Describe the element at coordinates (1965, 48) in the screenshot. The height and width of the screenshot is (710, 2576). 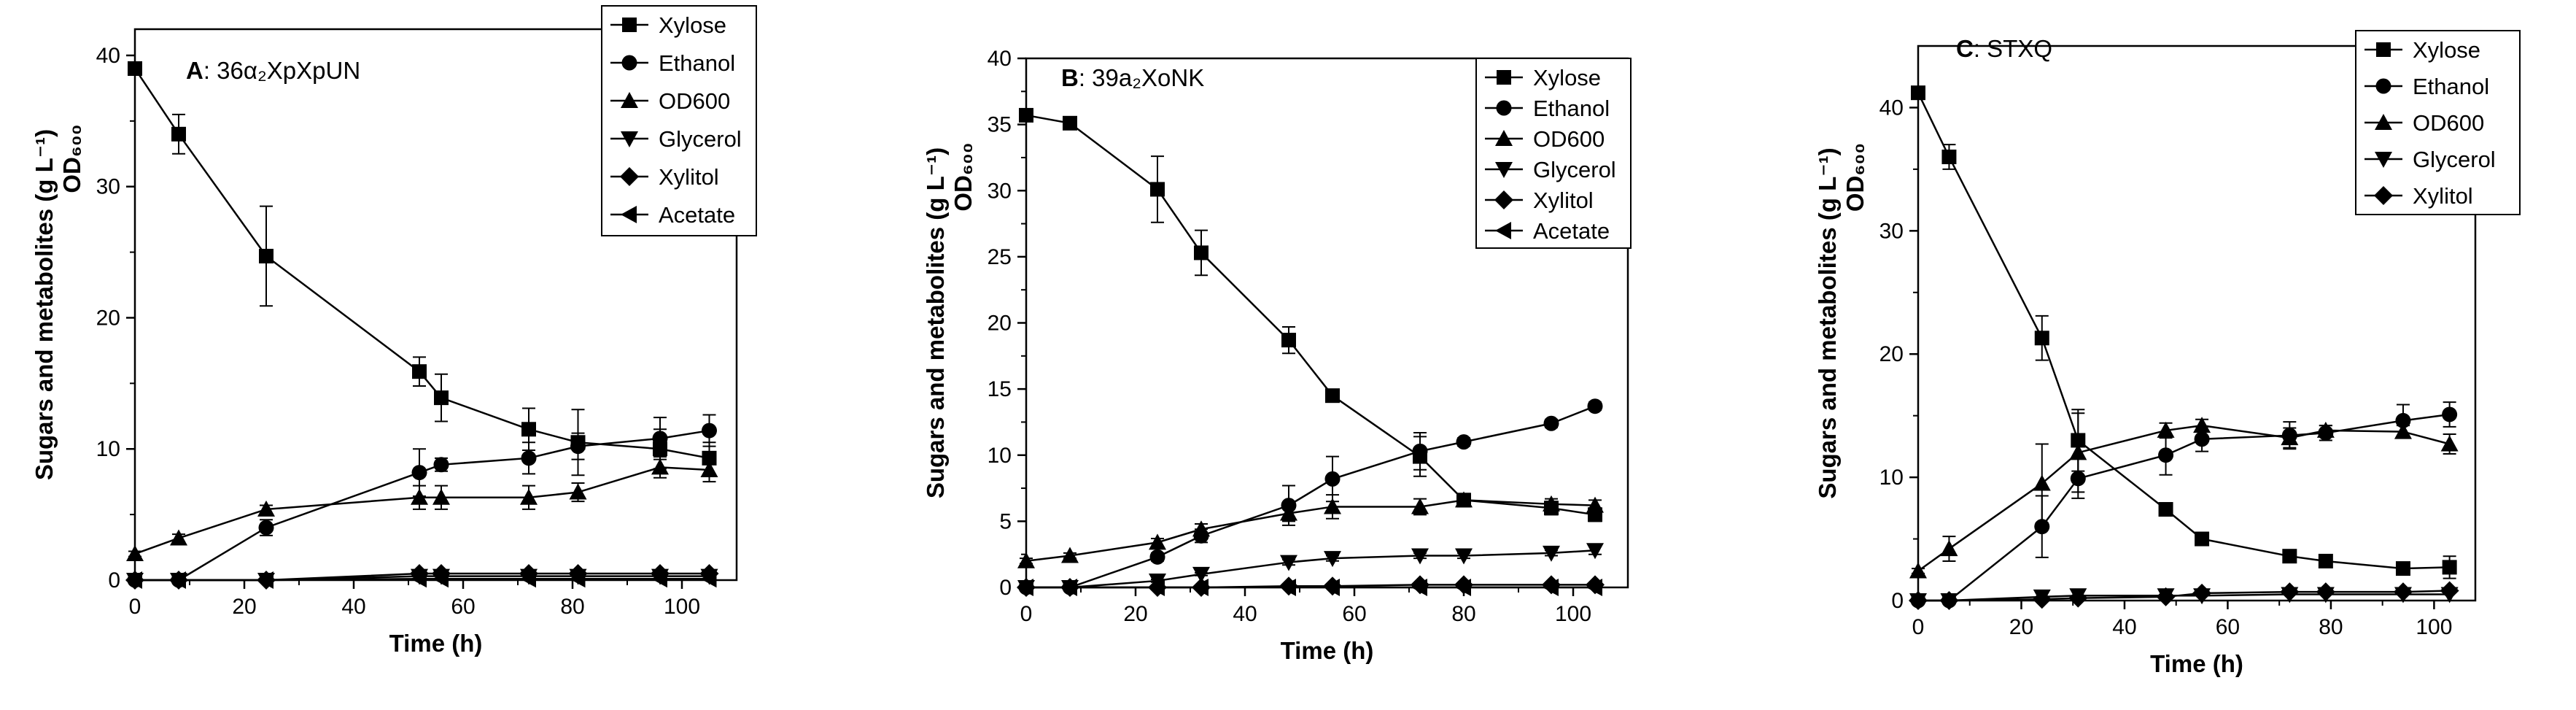
I see `panel-letter: C` at that location.